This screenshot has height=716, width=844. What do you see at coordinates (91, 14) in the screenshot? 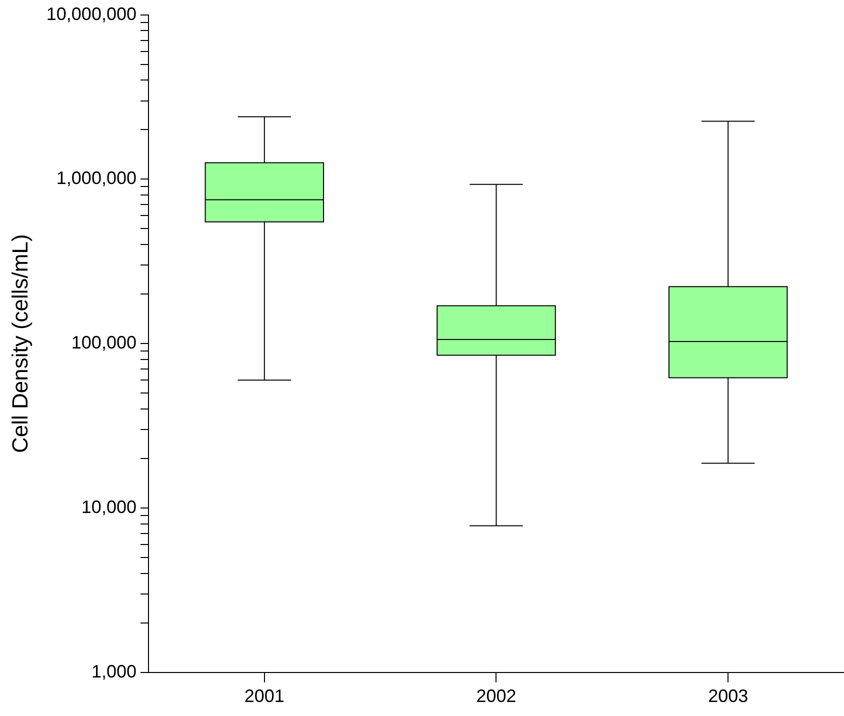
I see `y-tick-label: 10,000,000` at bounding box center [91, 14].